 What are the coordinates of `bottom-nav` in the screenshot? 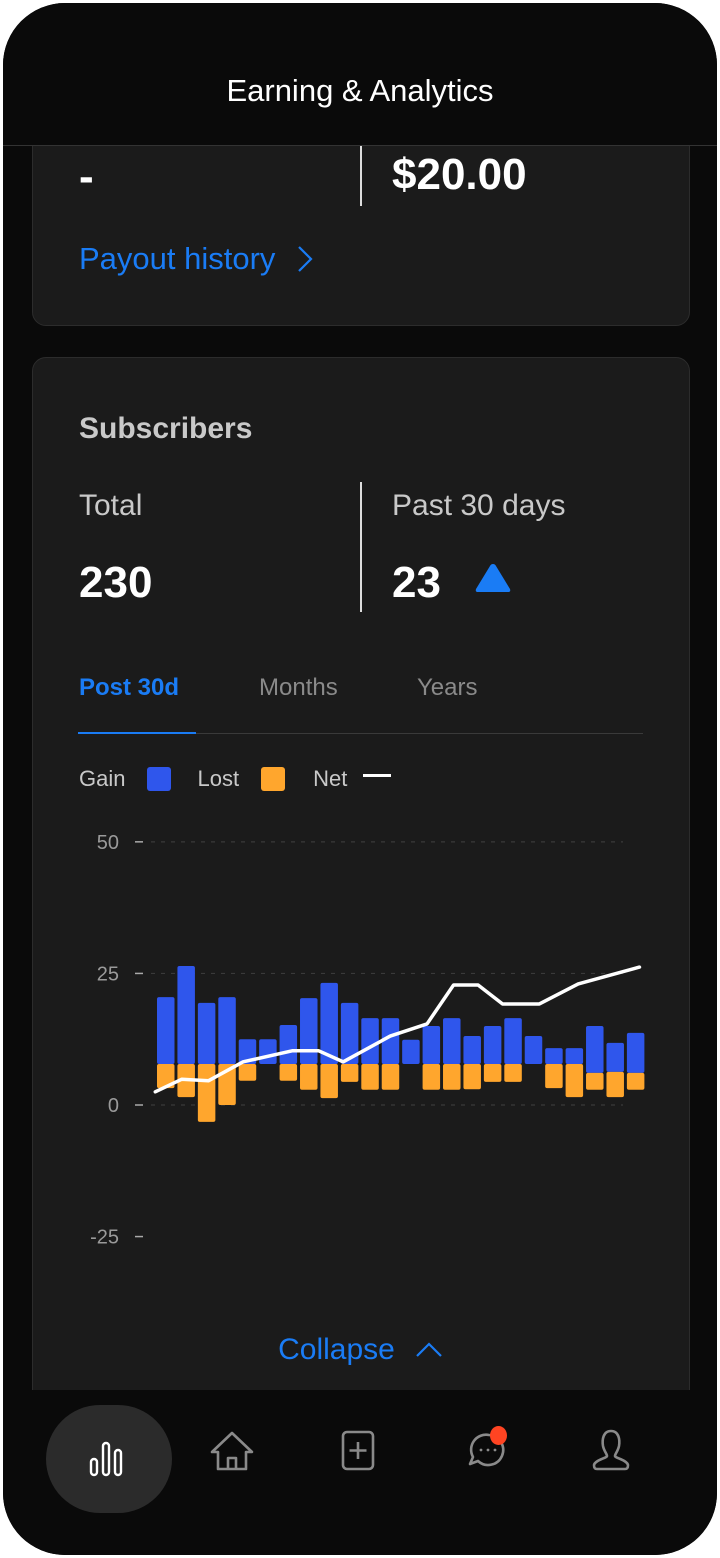 It's located at (360, 1472).